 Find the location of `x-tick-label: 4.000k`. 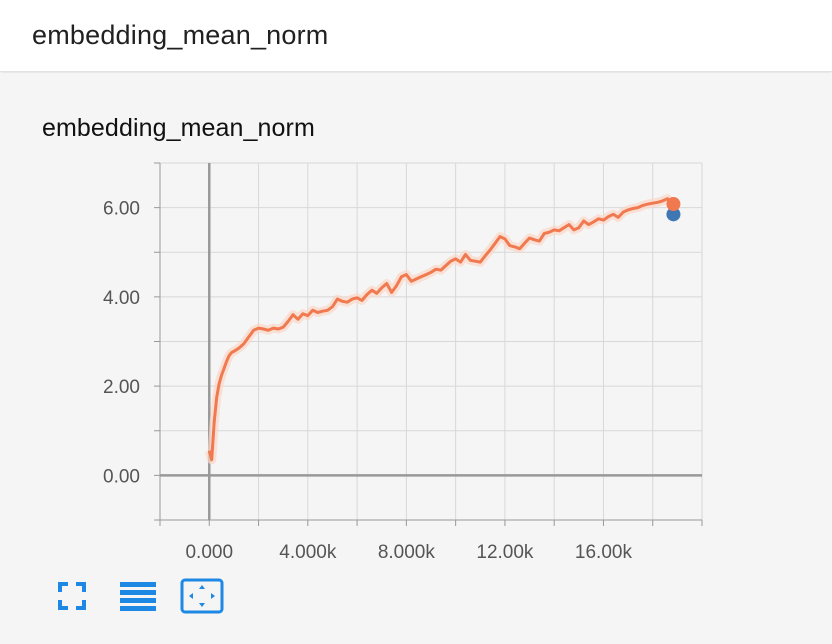

x-tick-label: 4.000k is located at coordinates (308, 552).